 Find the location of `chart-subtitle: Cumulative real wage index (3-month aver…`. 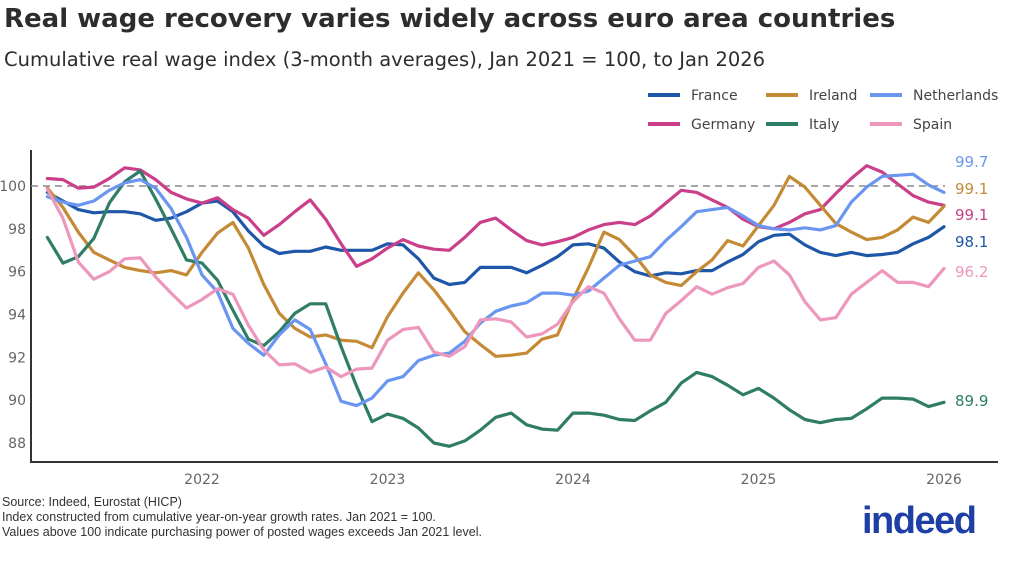

chart-subtitle: Cumulative real wage index (3-month aver… is located at coordinates (385, 59).